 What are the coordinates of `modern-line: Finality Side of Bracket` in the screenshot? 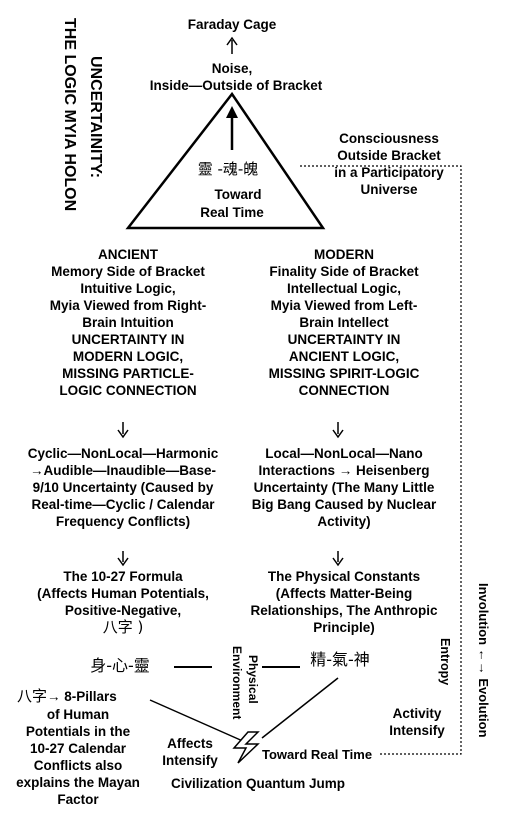 It's located at (344, 271).